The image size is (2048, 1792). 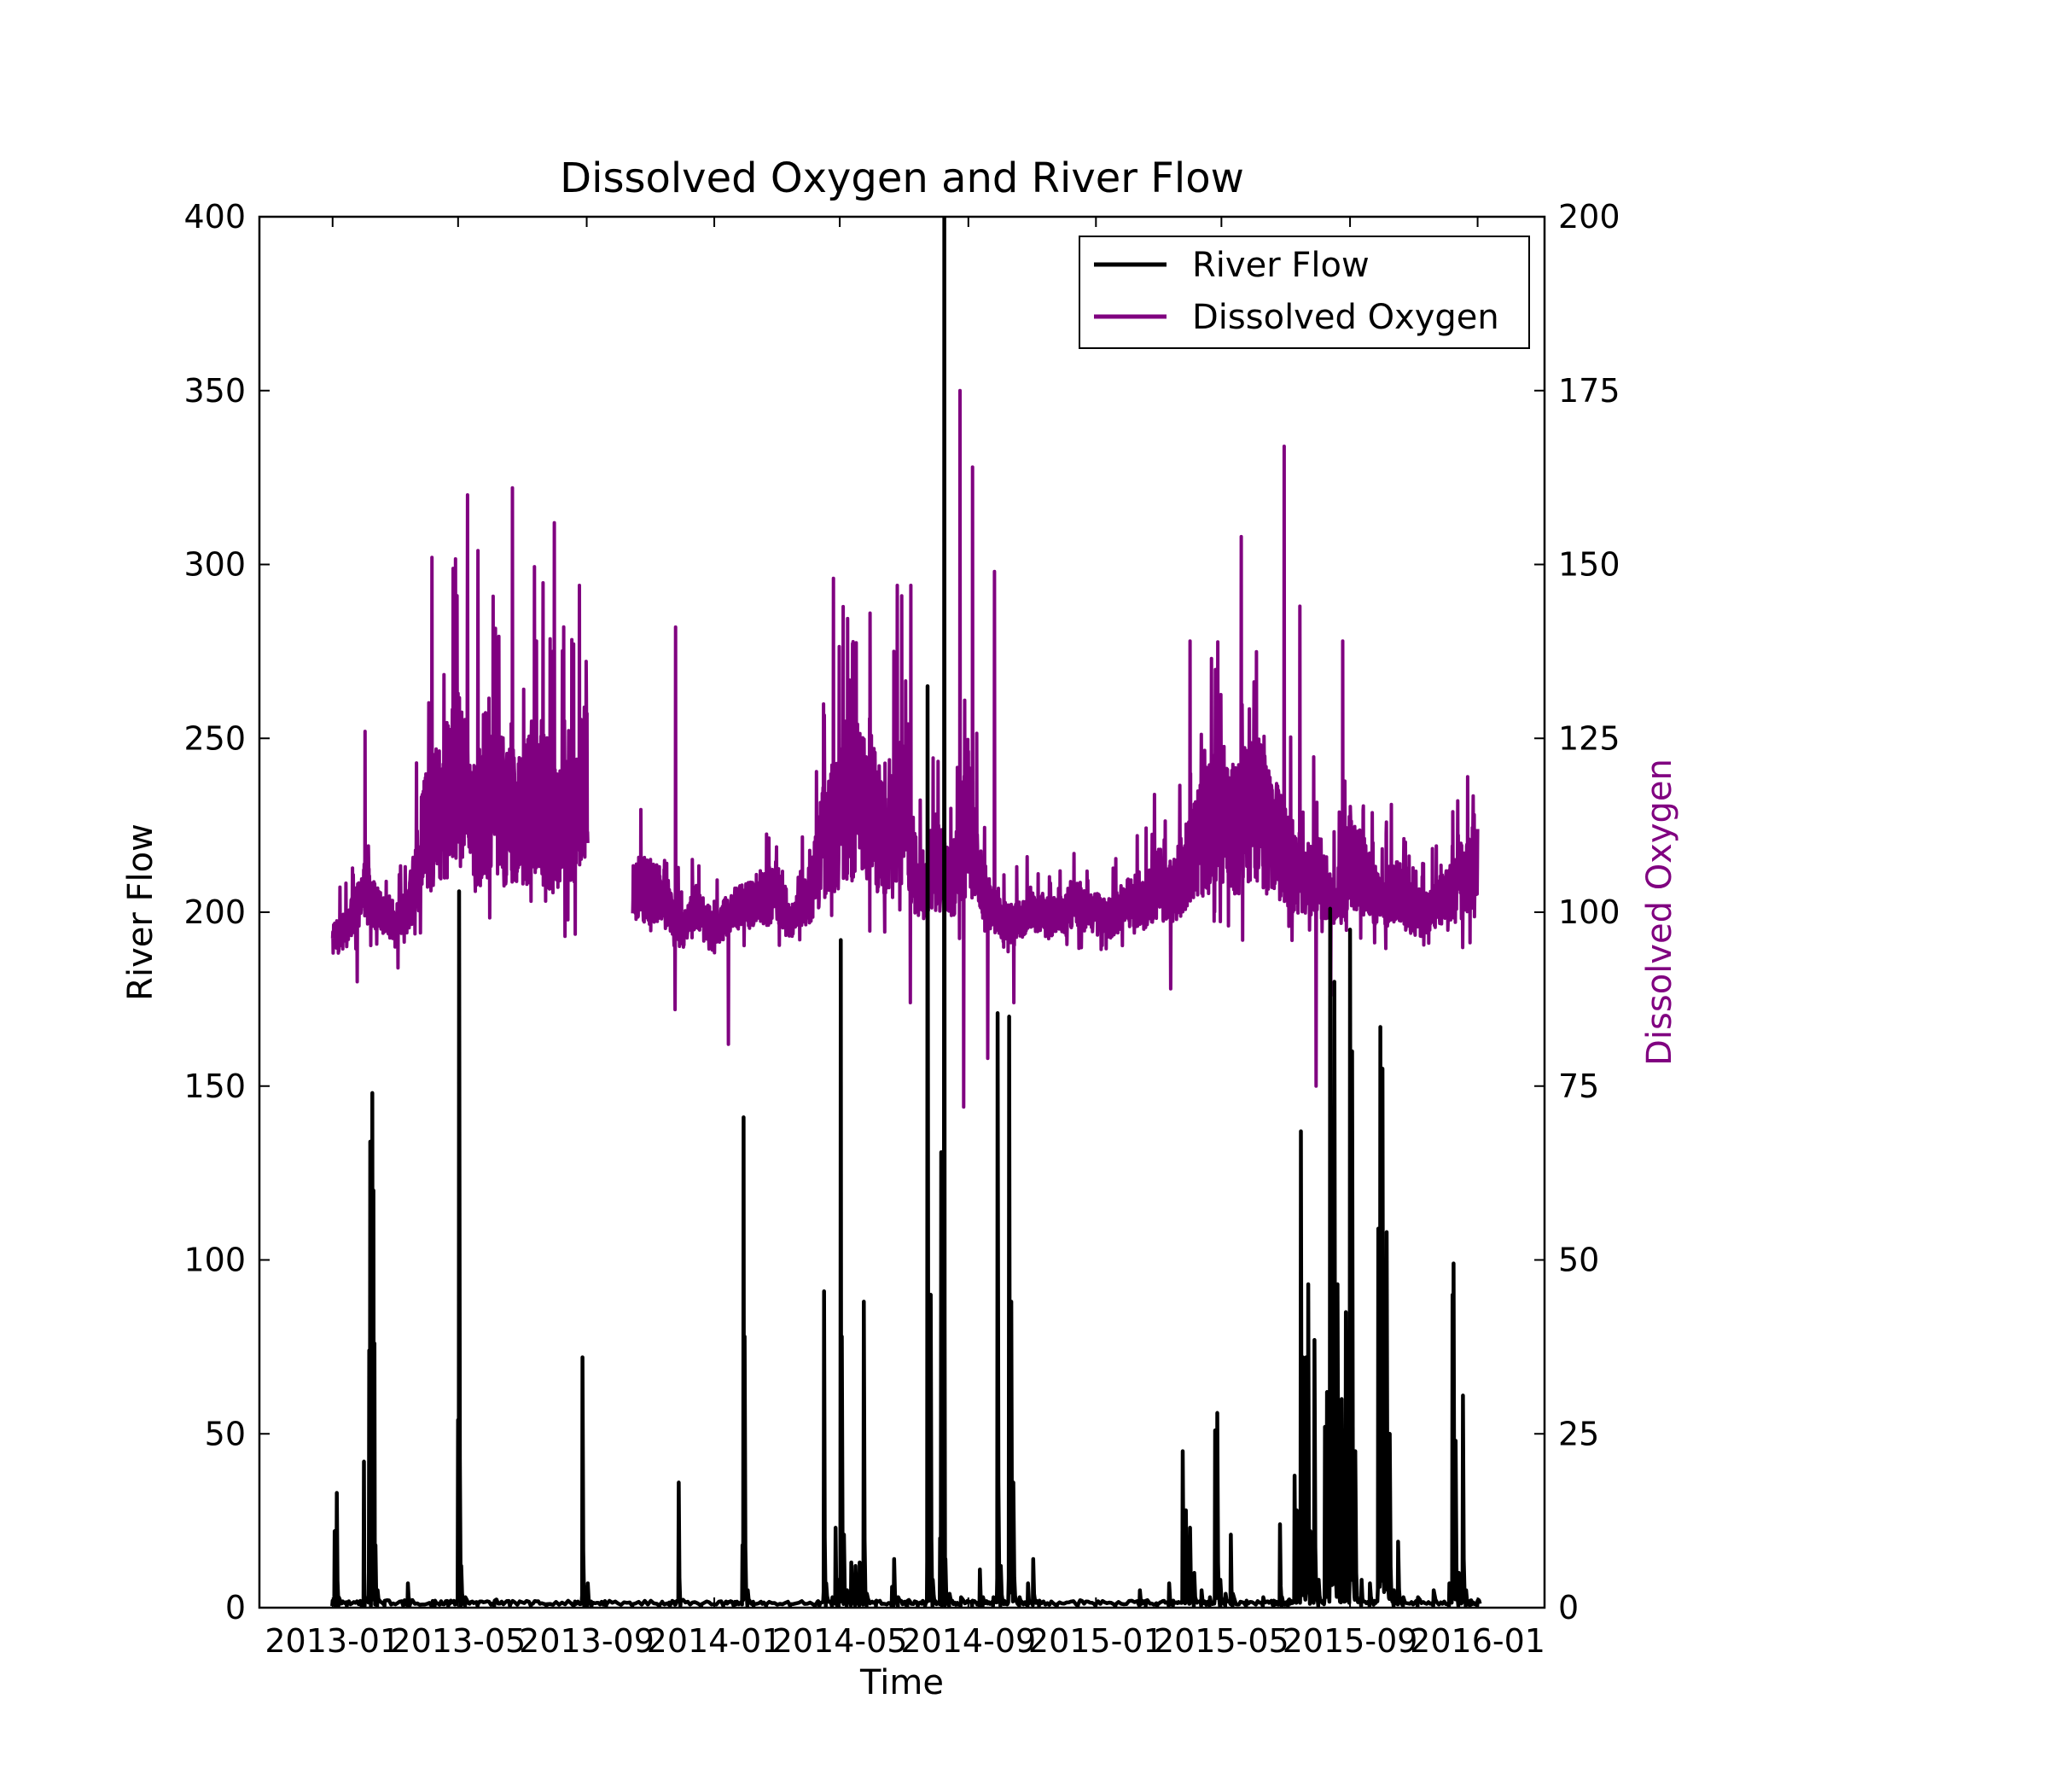 What do you see at coordinates (1589, 565) in the screenshot?
I see `y2-tick-label: 150` at bounding box center [1589, 565].